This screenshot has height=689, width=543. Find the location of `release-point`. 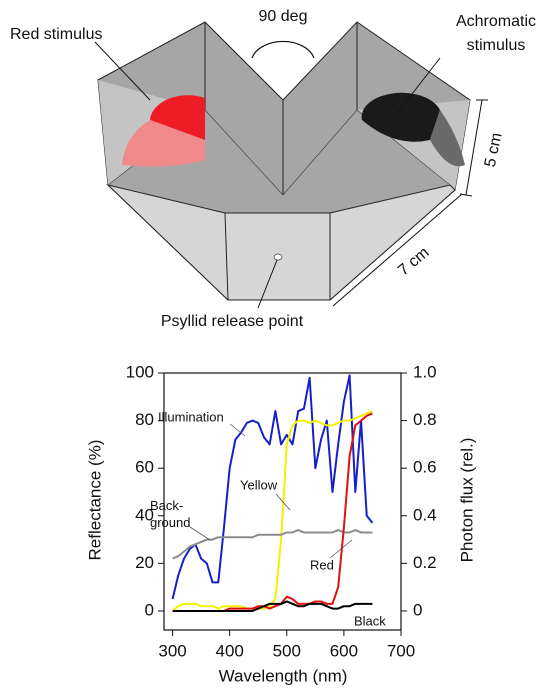

release-point is located at coordinates (278, 257).